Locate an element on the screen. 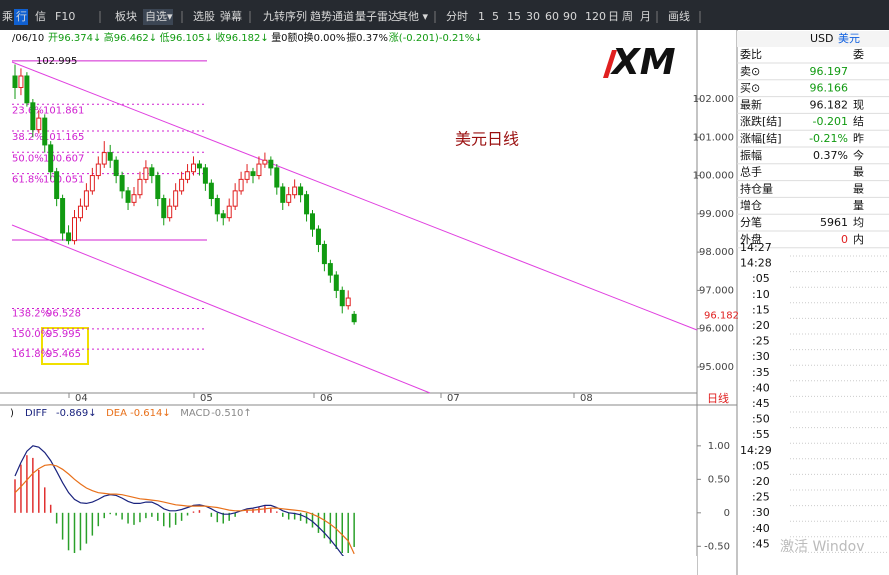 The height and width of the screenshot is (575, 889). info-item: 换0.00% is located at coordinates (325, 37).